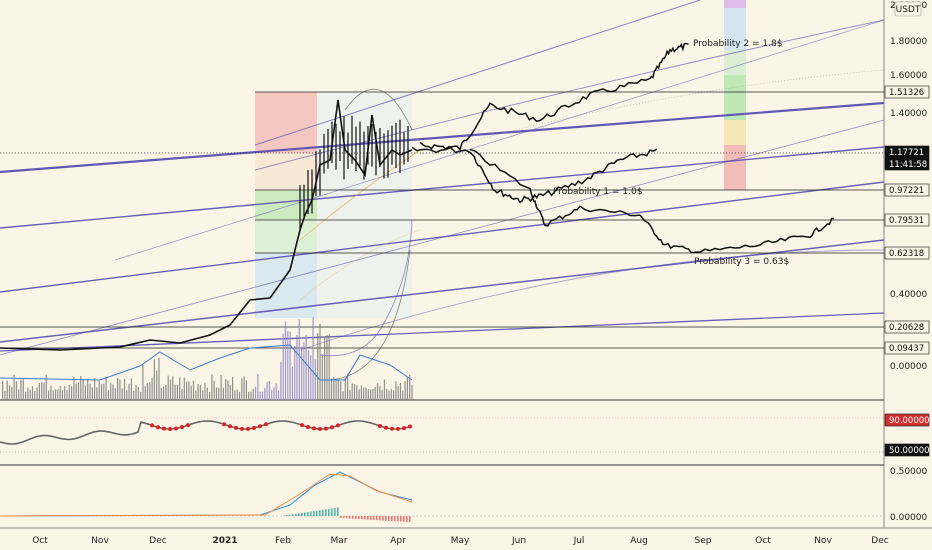 This screenshot has width=932, height=550. I want to click on price-tag-label: 0.97221, so click(906, 191).